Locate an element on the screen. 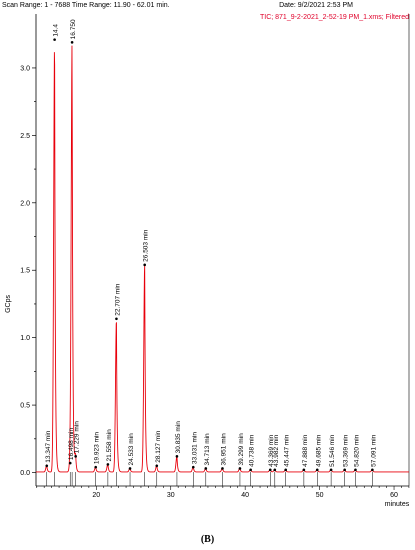 The image size is (415, 550). peak-label: 16.498 min is located at coordinates (71, 444).